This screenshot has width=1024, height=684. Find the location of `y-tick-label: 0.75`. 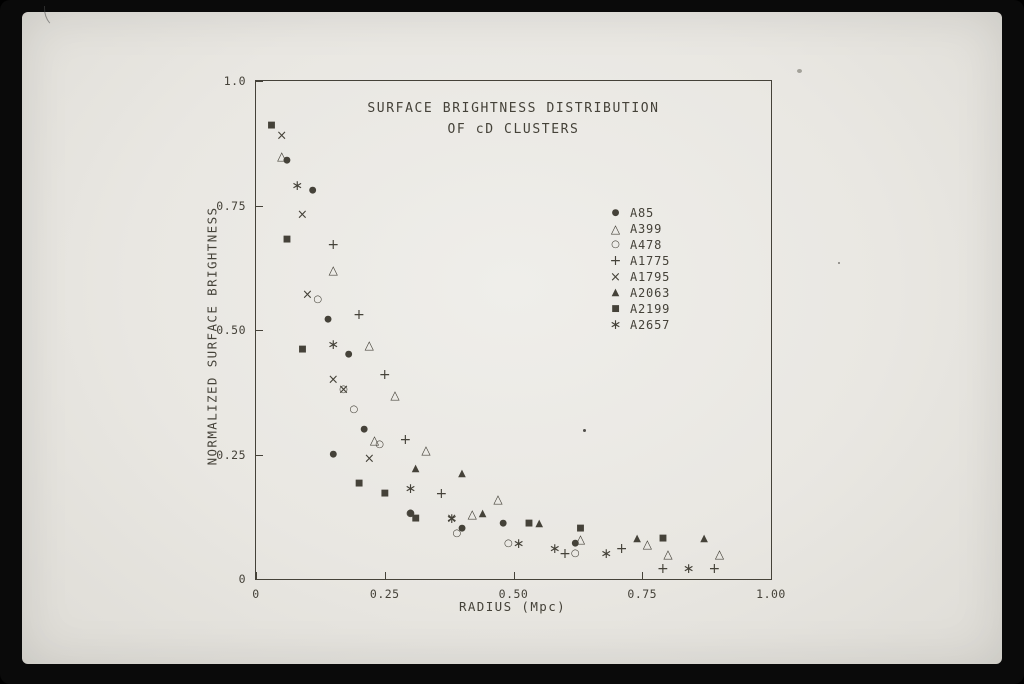

y-tick-label: 0.75 is located at coordinates (231, 205).